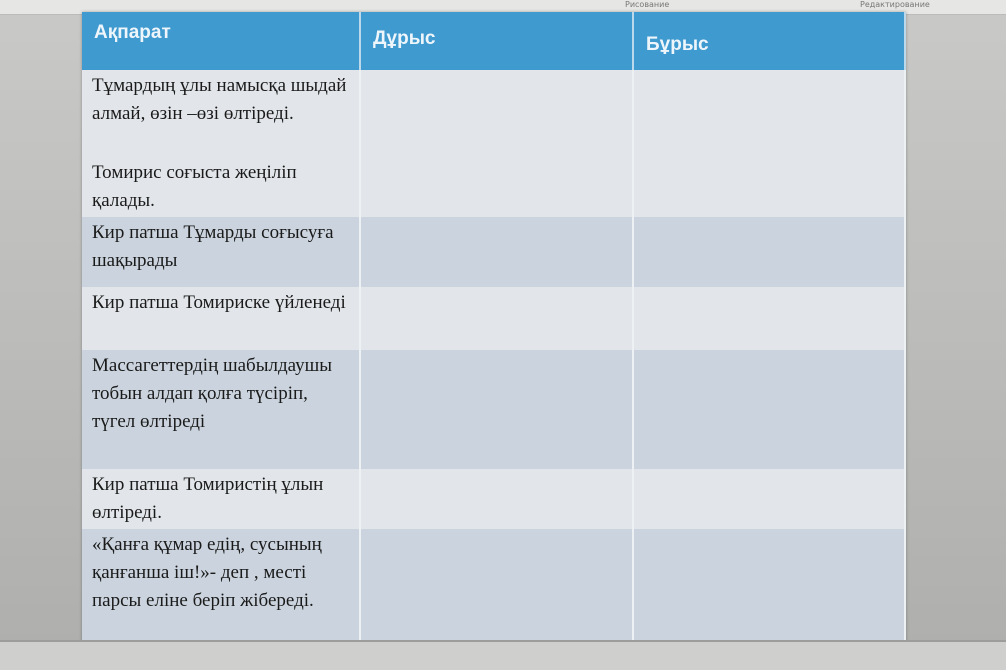  I want to click on status-bar, so click(503, 655).